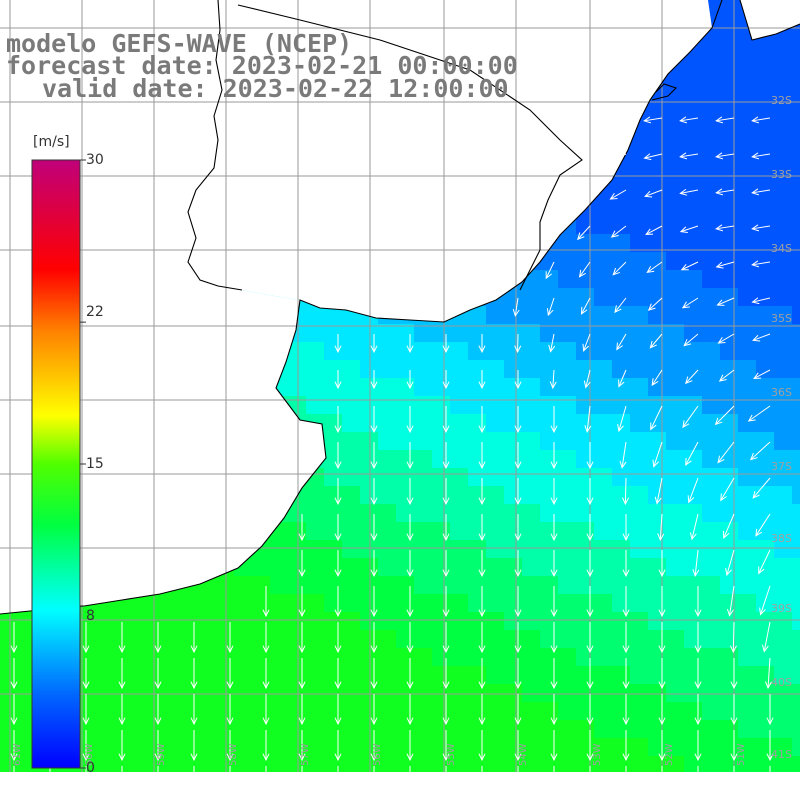  What do you see at coordinates (781, 682) in the screenshot?
I see `latitude-label: 40S` at bounding box center [781, 682].